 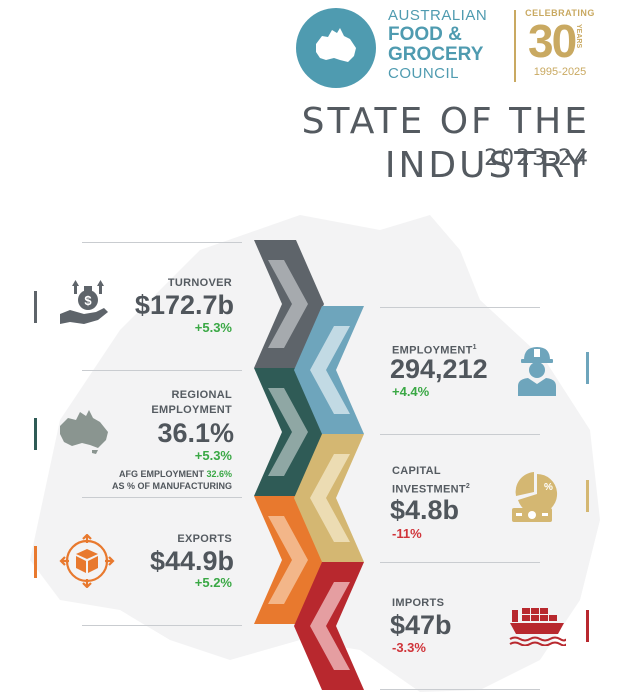 I want to click on exports-change: +5.2%, so click(x=213, y=582).